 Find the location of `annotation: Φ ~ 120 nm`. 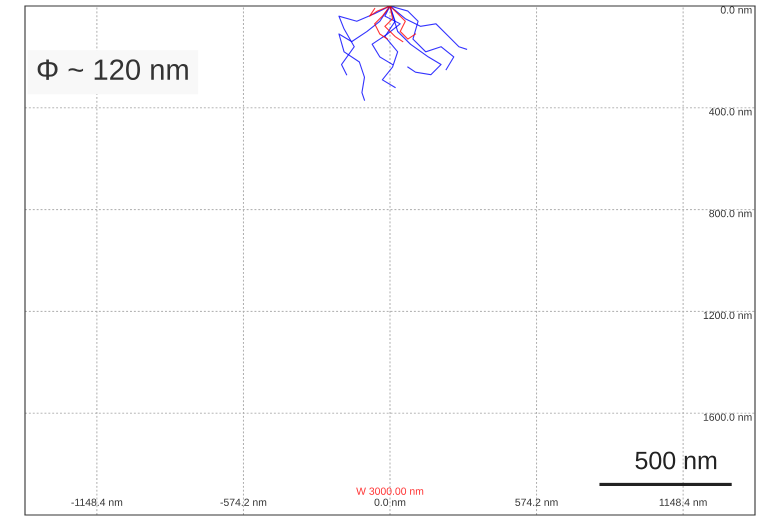

annotation: Φ ~ 120 nm is located at coordinates (113, 69).